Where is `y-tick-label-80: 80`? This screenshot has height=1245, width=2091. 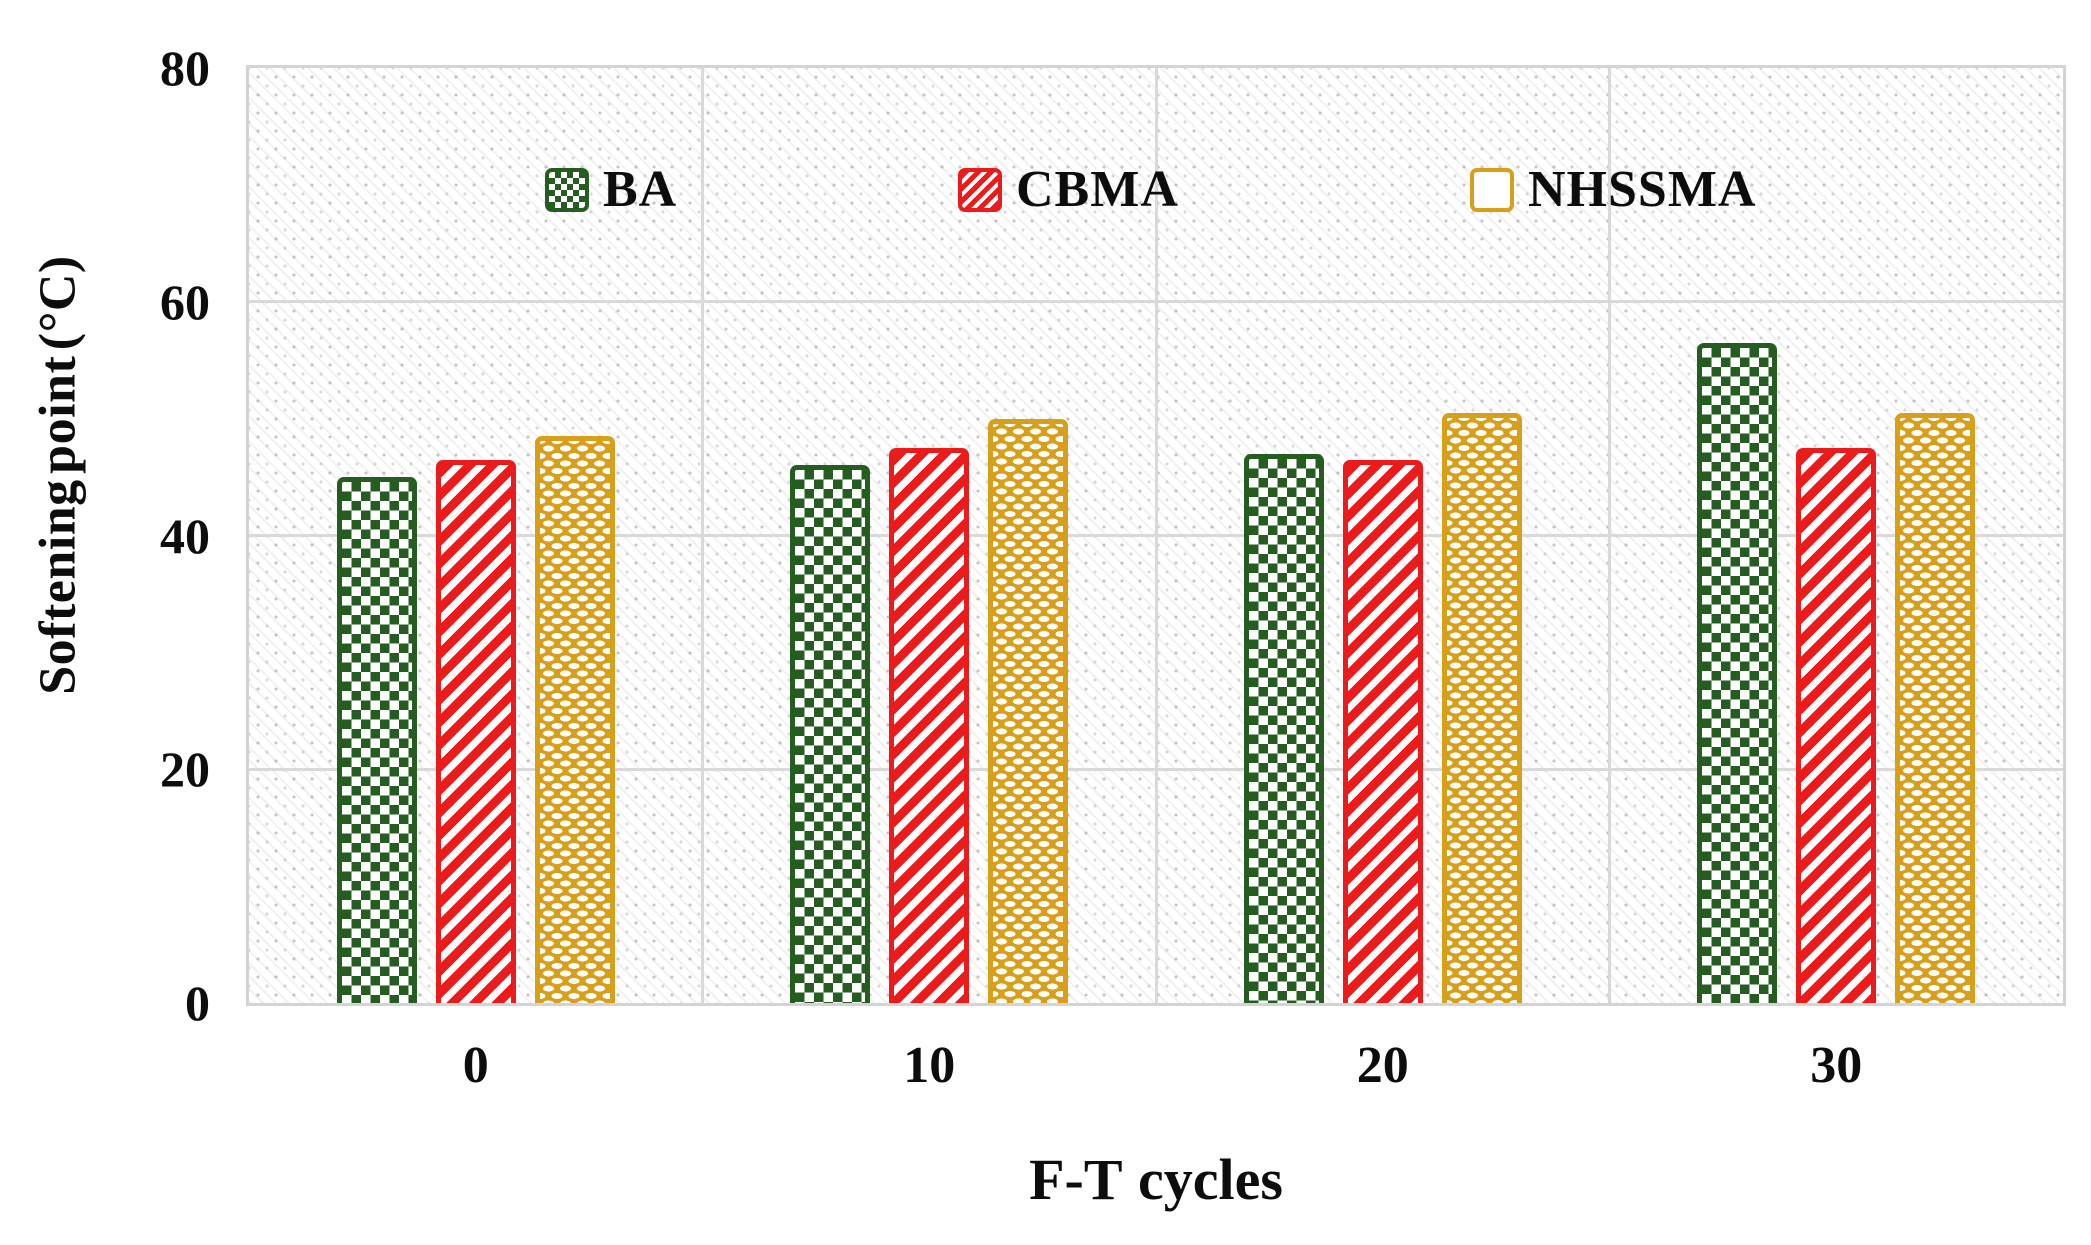
y-tick-label-80: 80 is located at coordinates (185, 68).